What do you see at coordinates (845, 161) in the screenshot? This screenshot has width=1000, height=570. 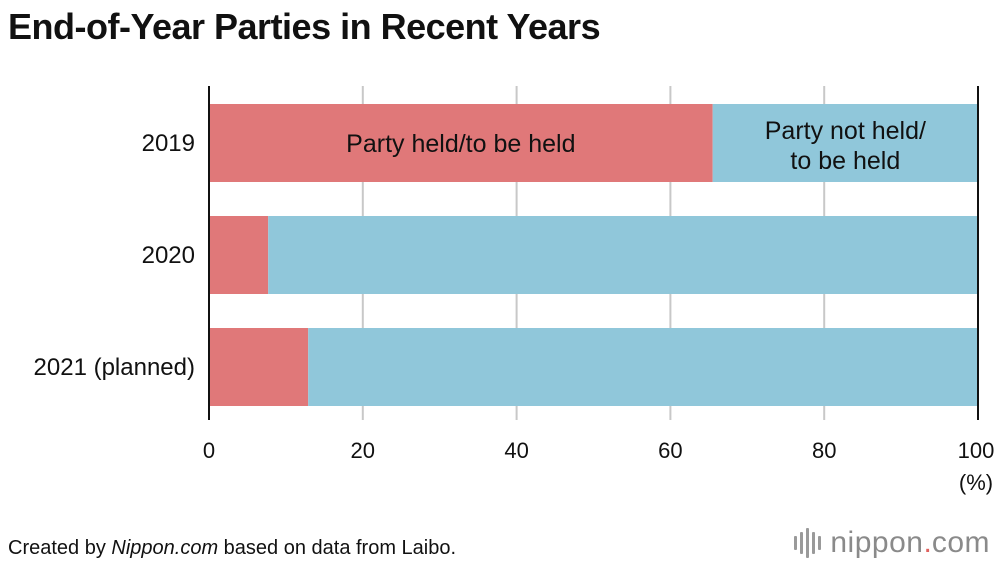 I see `bar-label-not-held: to be held` at bounding box center [845, 161].